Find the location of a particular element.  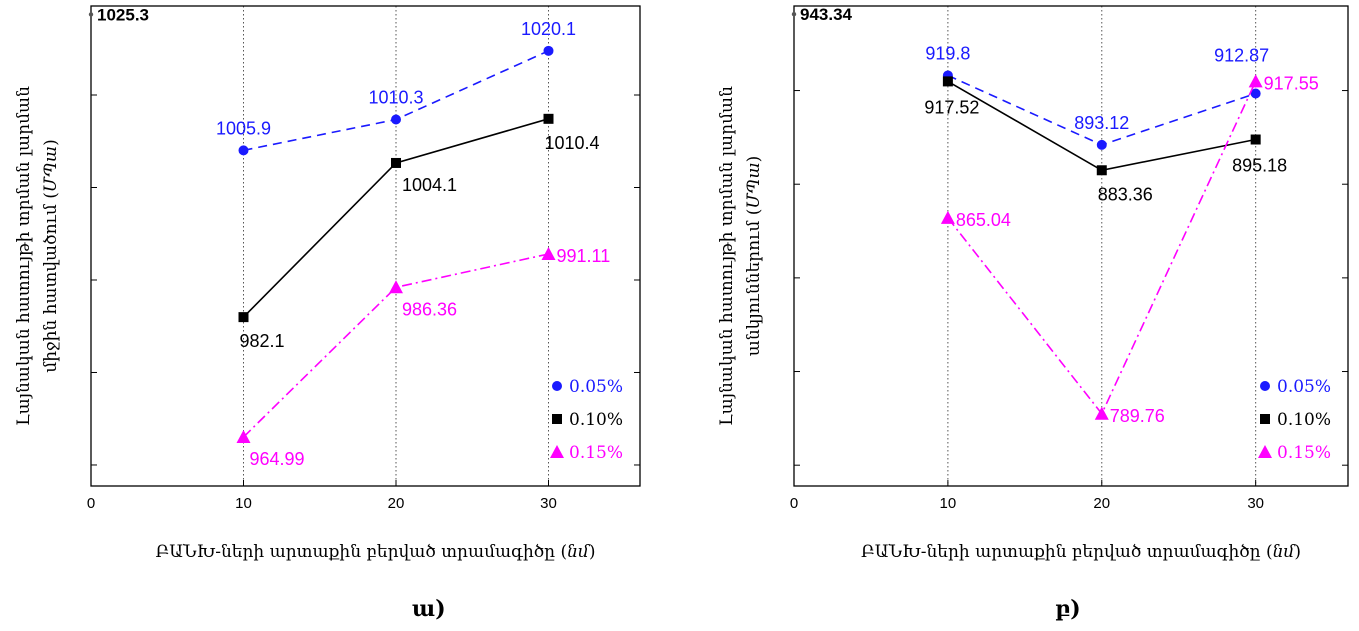

y-axis-title-text: միջին հատվածում ( is located at coordinates (51, 282).